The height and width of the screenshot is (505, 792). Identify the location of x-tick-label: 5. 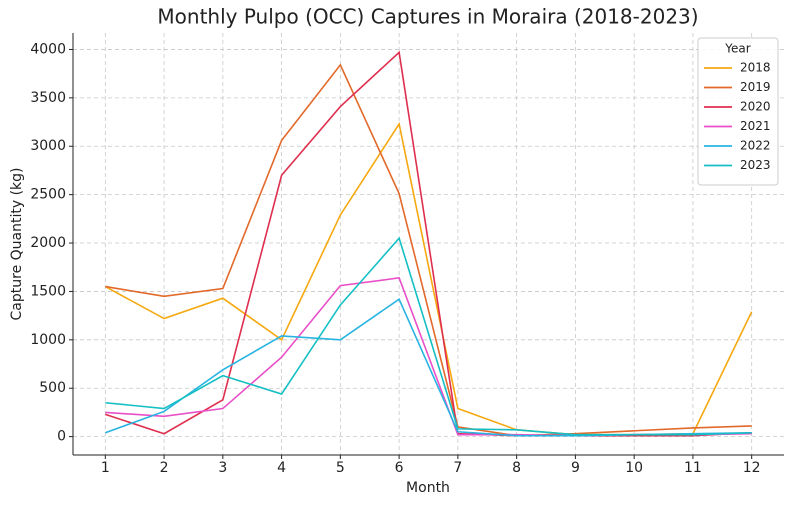
(340, 468).